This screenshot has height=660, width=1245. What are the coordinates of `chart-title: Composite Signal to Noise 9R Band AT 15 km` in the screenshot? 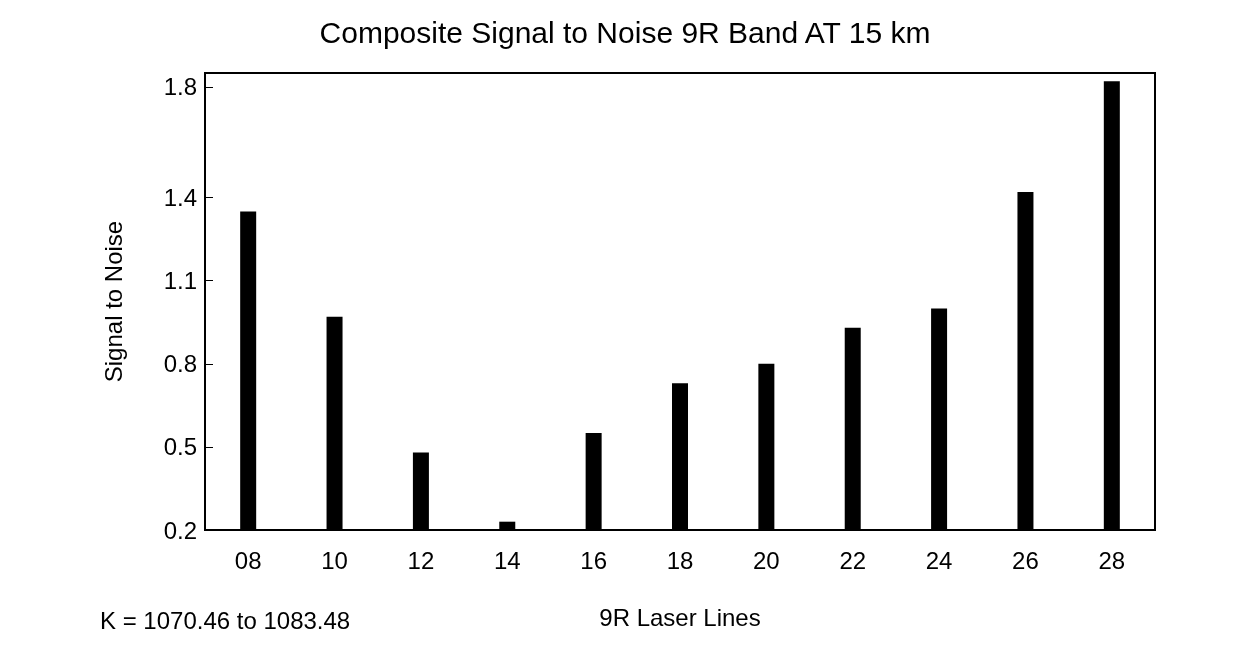 It's located at (625, 32).